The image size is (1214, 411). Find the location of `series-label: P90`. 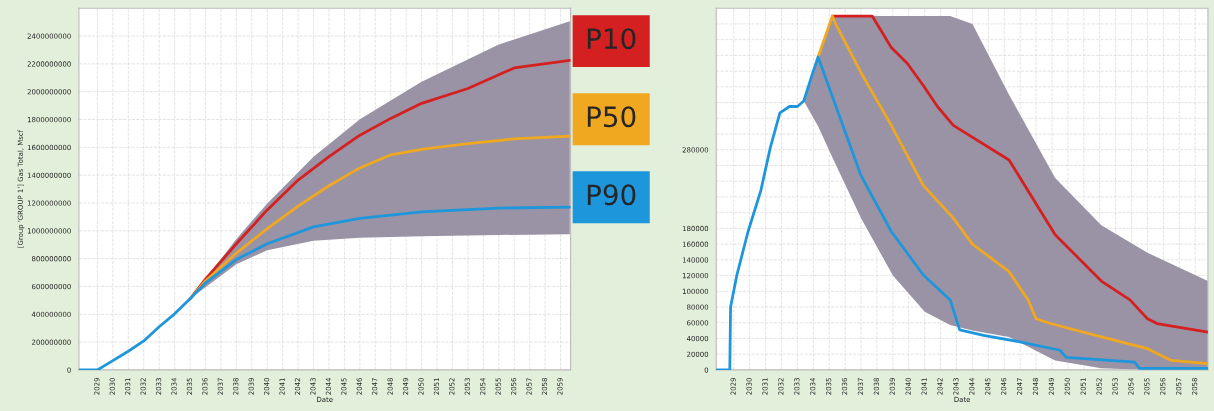

series-label: P90 is located at coordinates (611, 195).